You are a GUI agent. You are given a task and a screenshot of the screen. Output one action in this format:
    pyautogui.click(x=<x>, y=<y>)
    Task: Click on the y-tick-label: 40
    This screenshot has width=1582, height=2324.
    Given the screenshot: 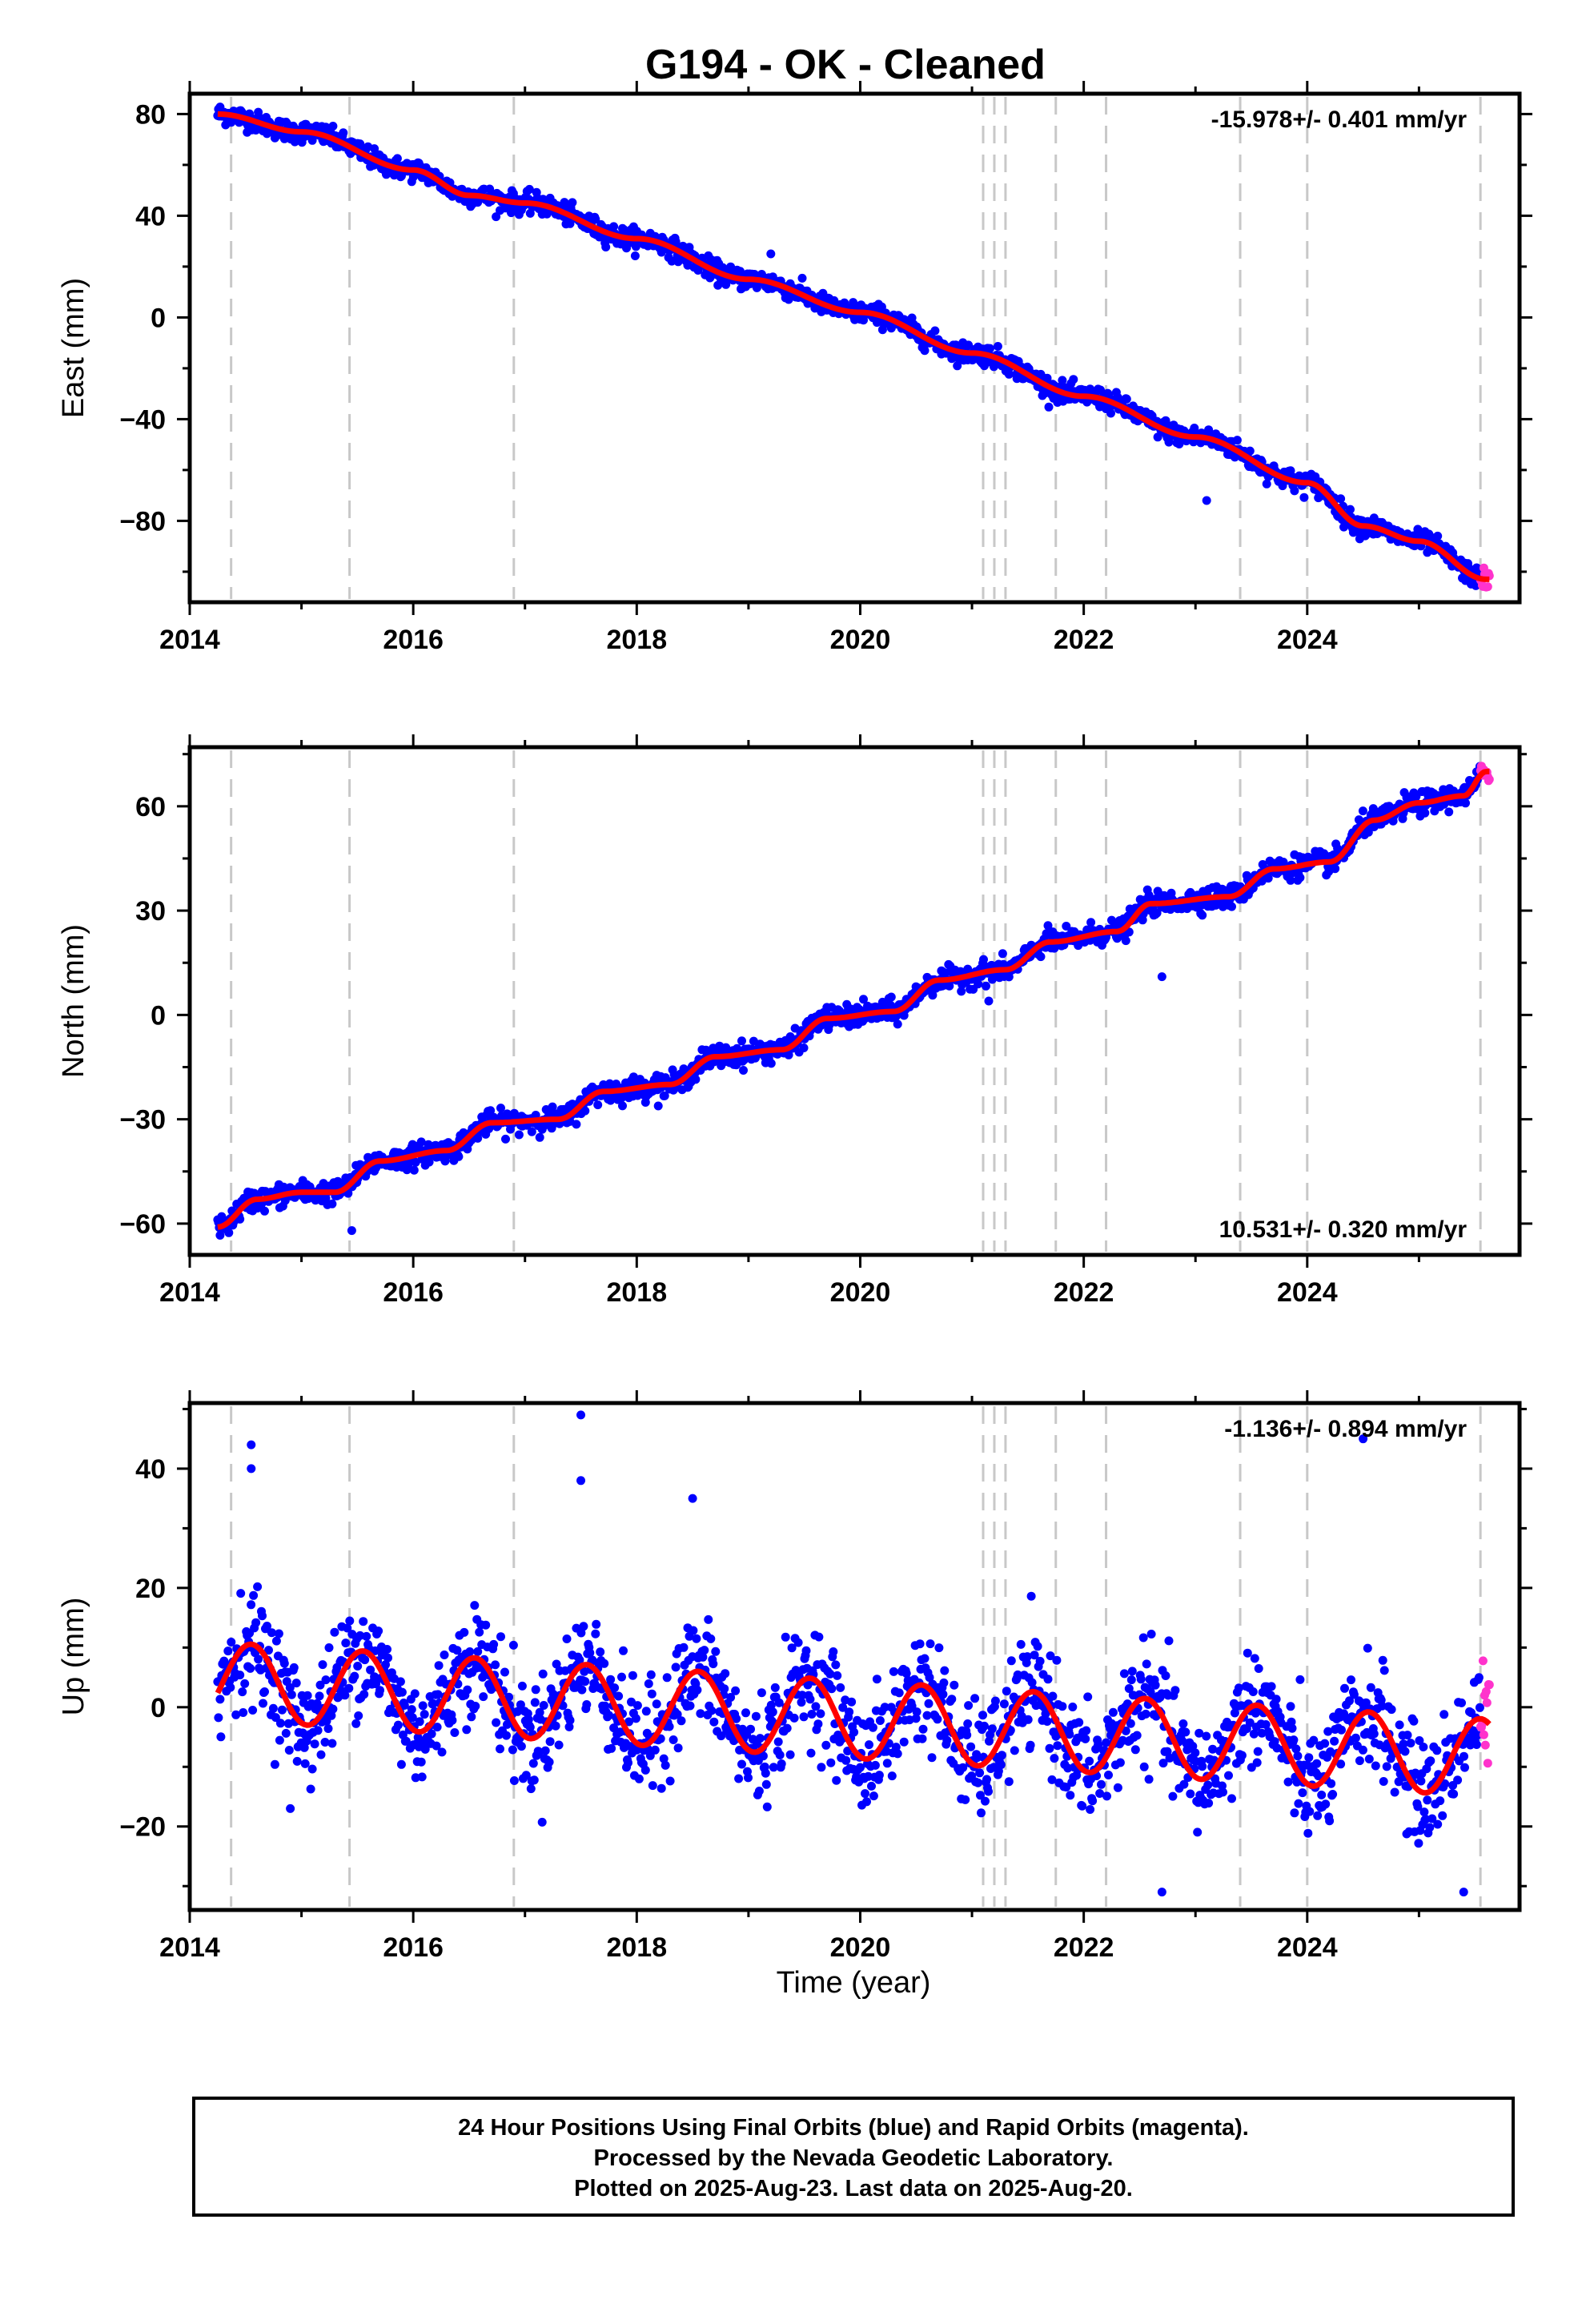 What is the action you would take?
    pyautogui.click(x=151, y=216)
    